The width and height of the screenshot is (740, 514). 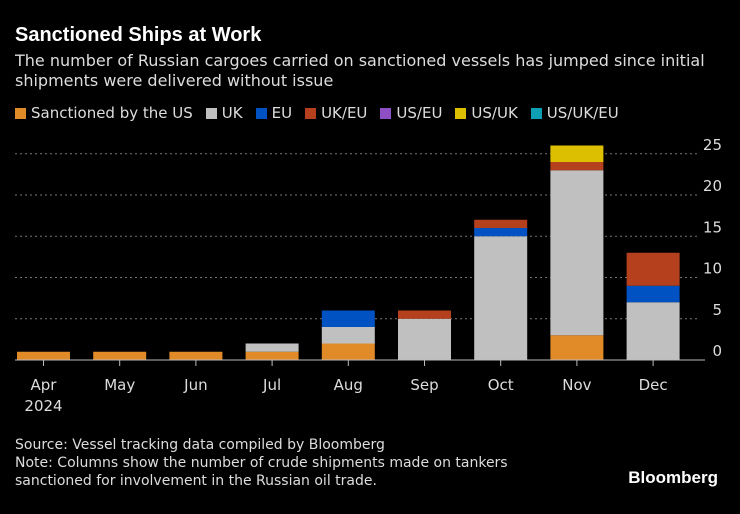 What do you see at coordinates (419, 113) in the screenshot?
I see `legend-label: US/EU` at bounding box center [419, 113].